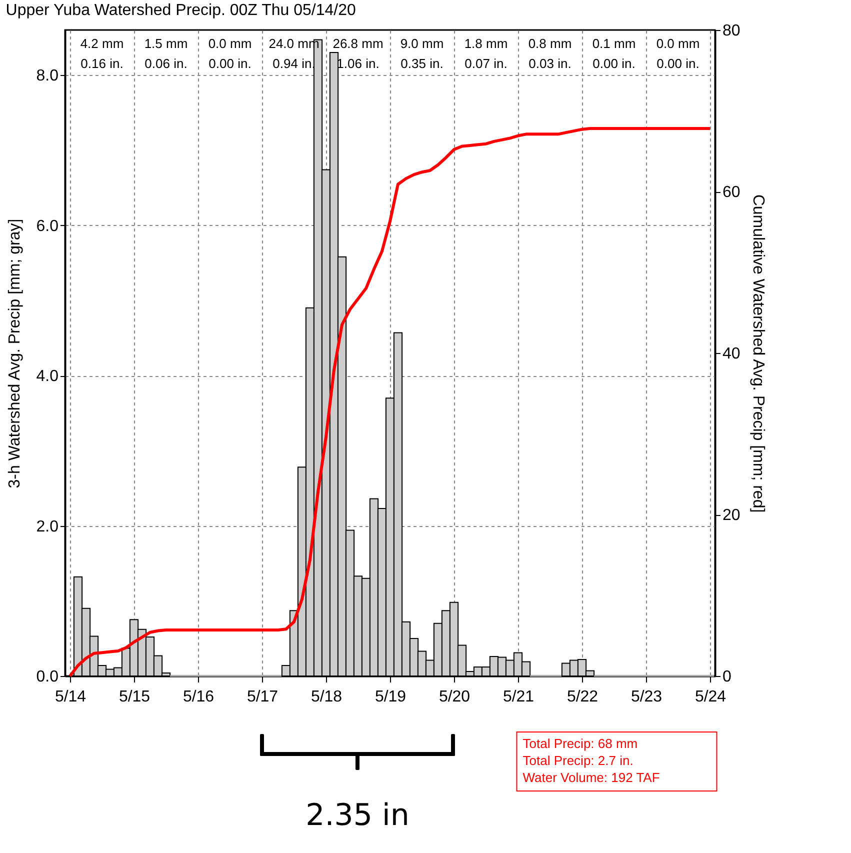  I want to click on text: 2.35 in, so click(358, 815).